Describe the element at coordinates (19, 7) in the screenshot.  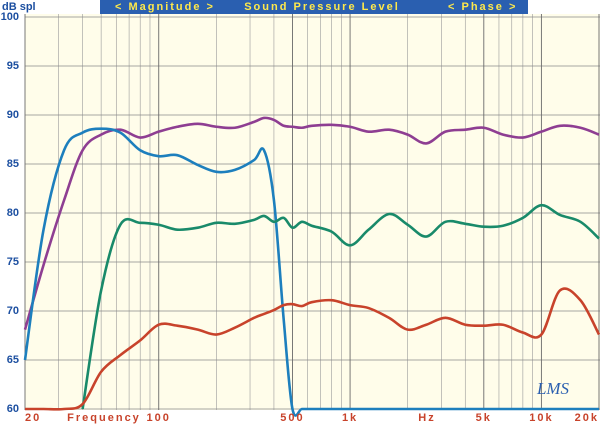
I see `y-axis-label: dB spl` at that location.